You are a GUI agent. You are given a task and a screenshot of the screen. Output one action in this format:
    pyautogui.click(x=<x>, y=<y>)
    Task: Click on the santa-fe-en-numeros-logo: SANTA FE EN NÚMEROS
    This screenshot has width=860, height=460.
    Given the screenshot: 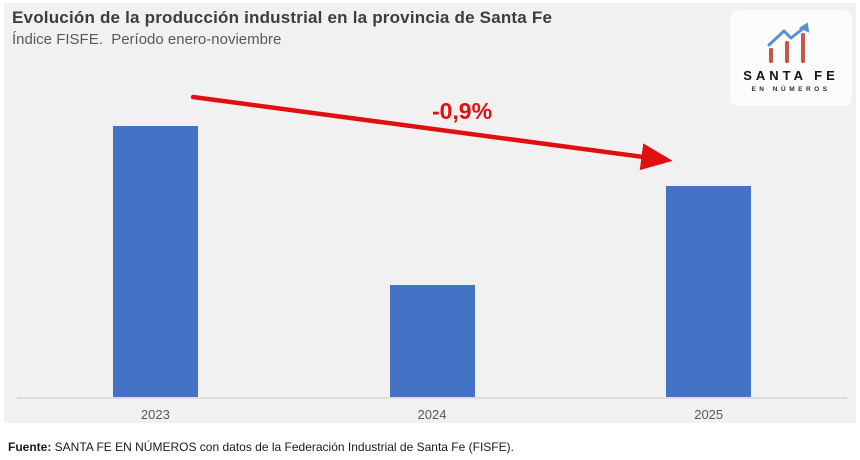 What is the action you would take?
    pyautogui.click(x=791, y=58)
    